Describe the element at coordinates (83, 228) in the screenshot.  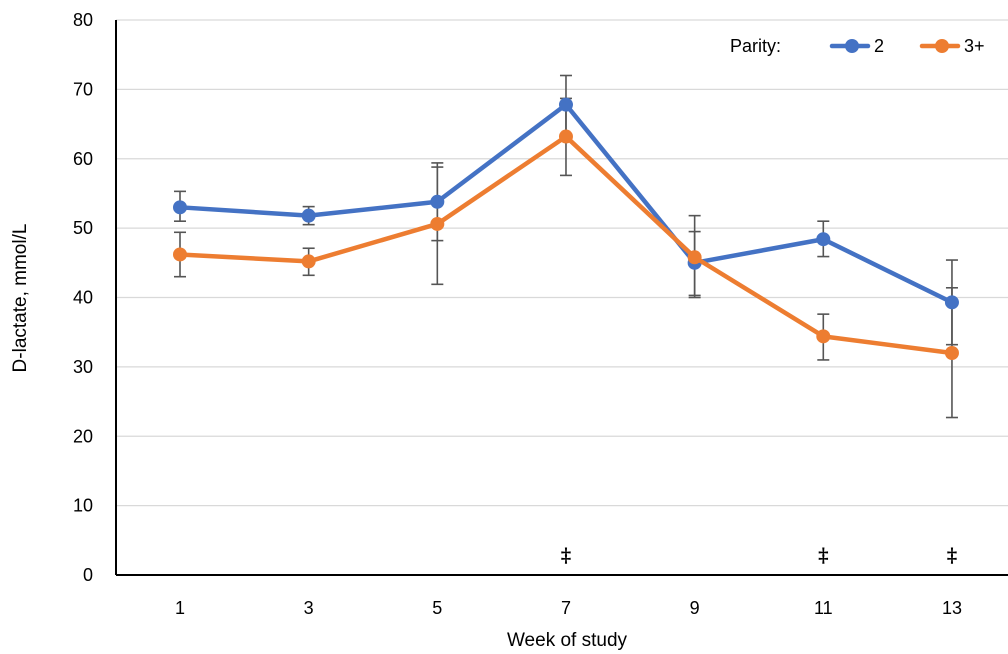
I see `y-tick-label: 50` at that location.